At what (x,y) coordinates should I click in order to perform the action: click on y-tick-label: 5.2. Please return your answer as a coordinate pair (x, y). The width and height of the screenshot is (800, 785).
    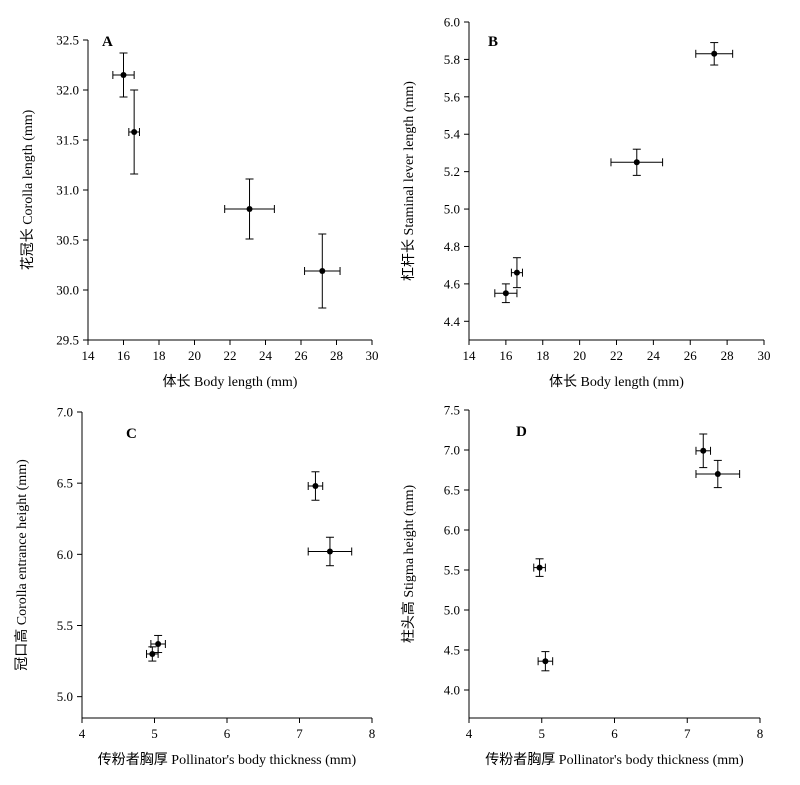
    Looking at the image, I should click on (452, 171).